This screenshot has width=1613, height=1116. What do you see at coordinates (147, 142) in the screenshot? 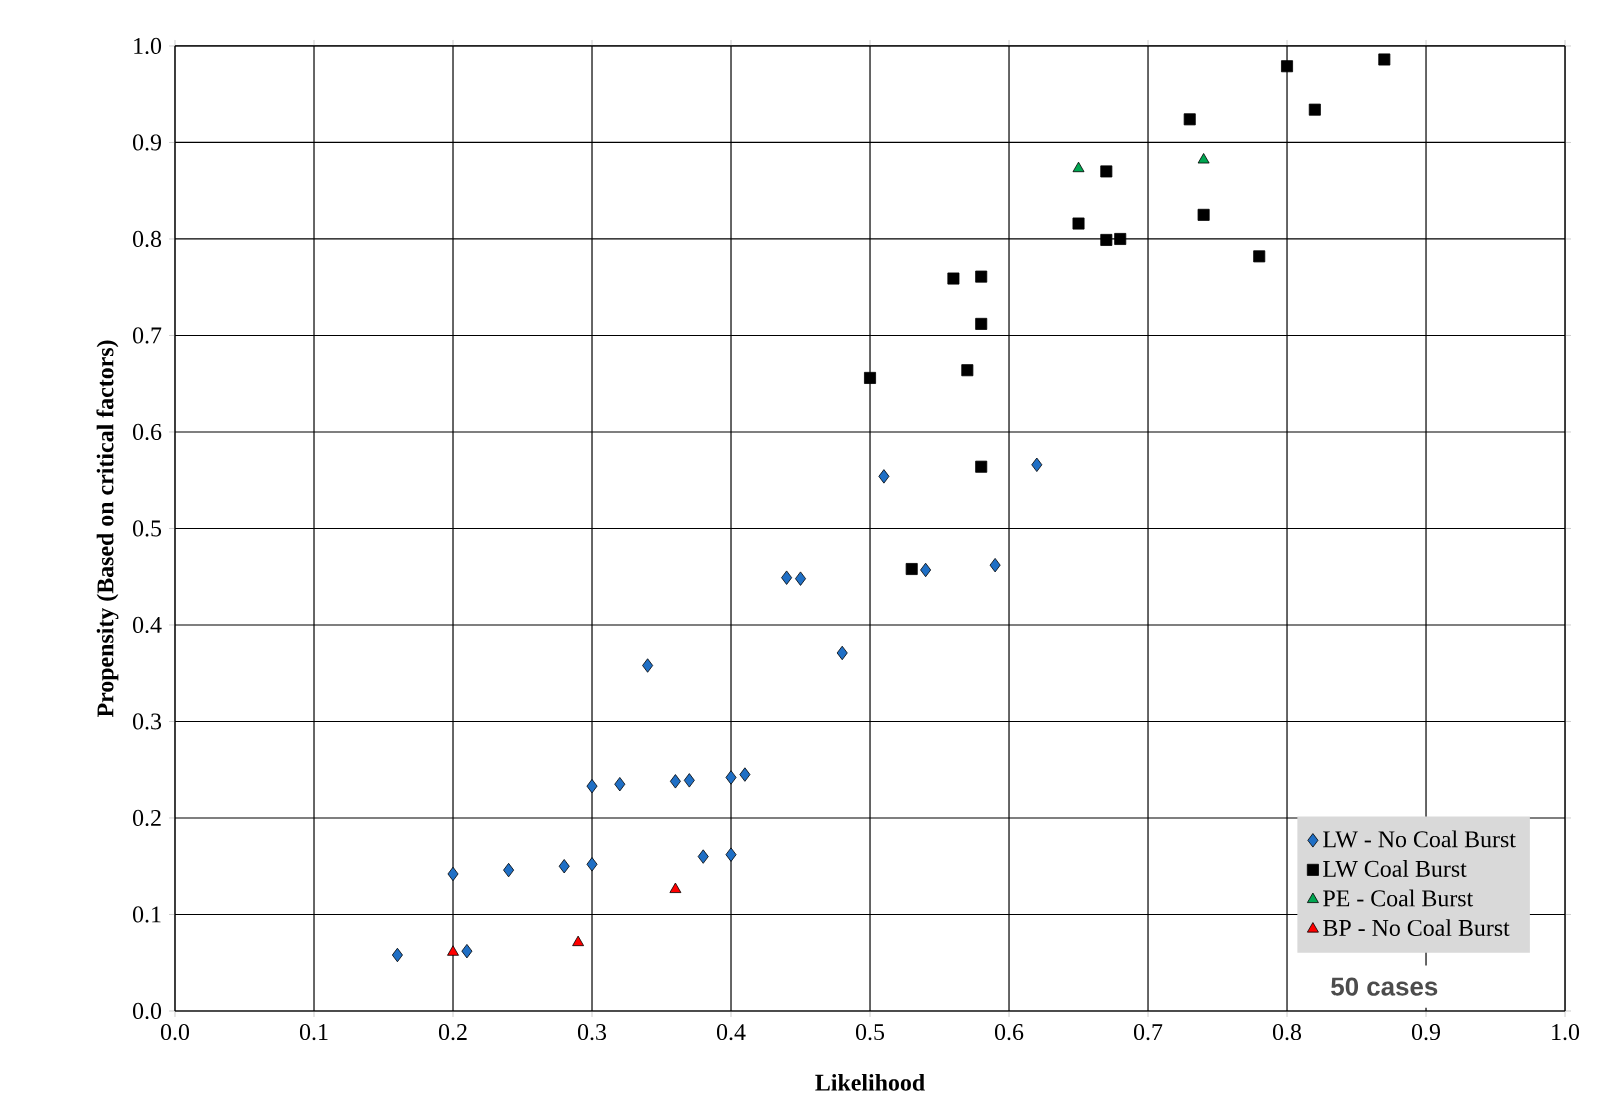
I see `y-tick-label: 0.9` at bounding box center [147, 142].